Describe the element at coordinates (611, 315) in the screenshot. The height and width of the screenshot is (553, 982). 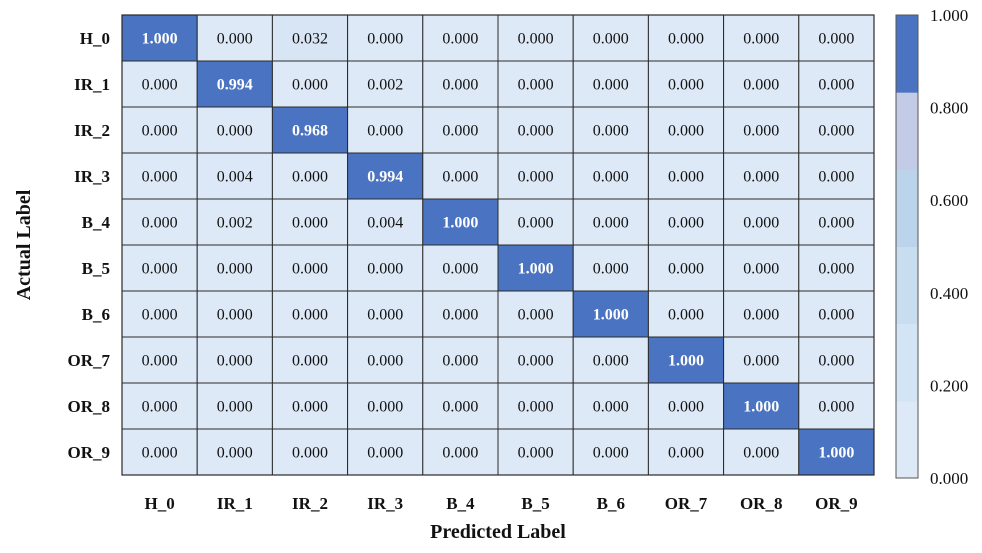
I see `cell-value-label: 1.000` at that location.